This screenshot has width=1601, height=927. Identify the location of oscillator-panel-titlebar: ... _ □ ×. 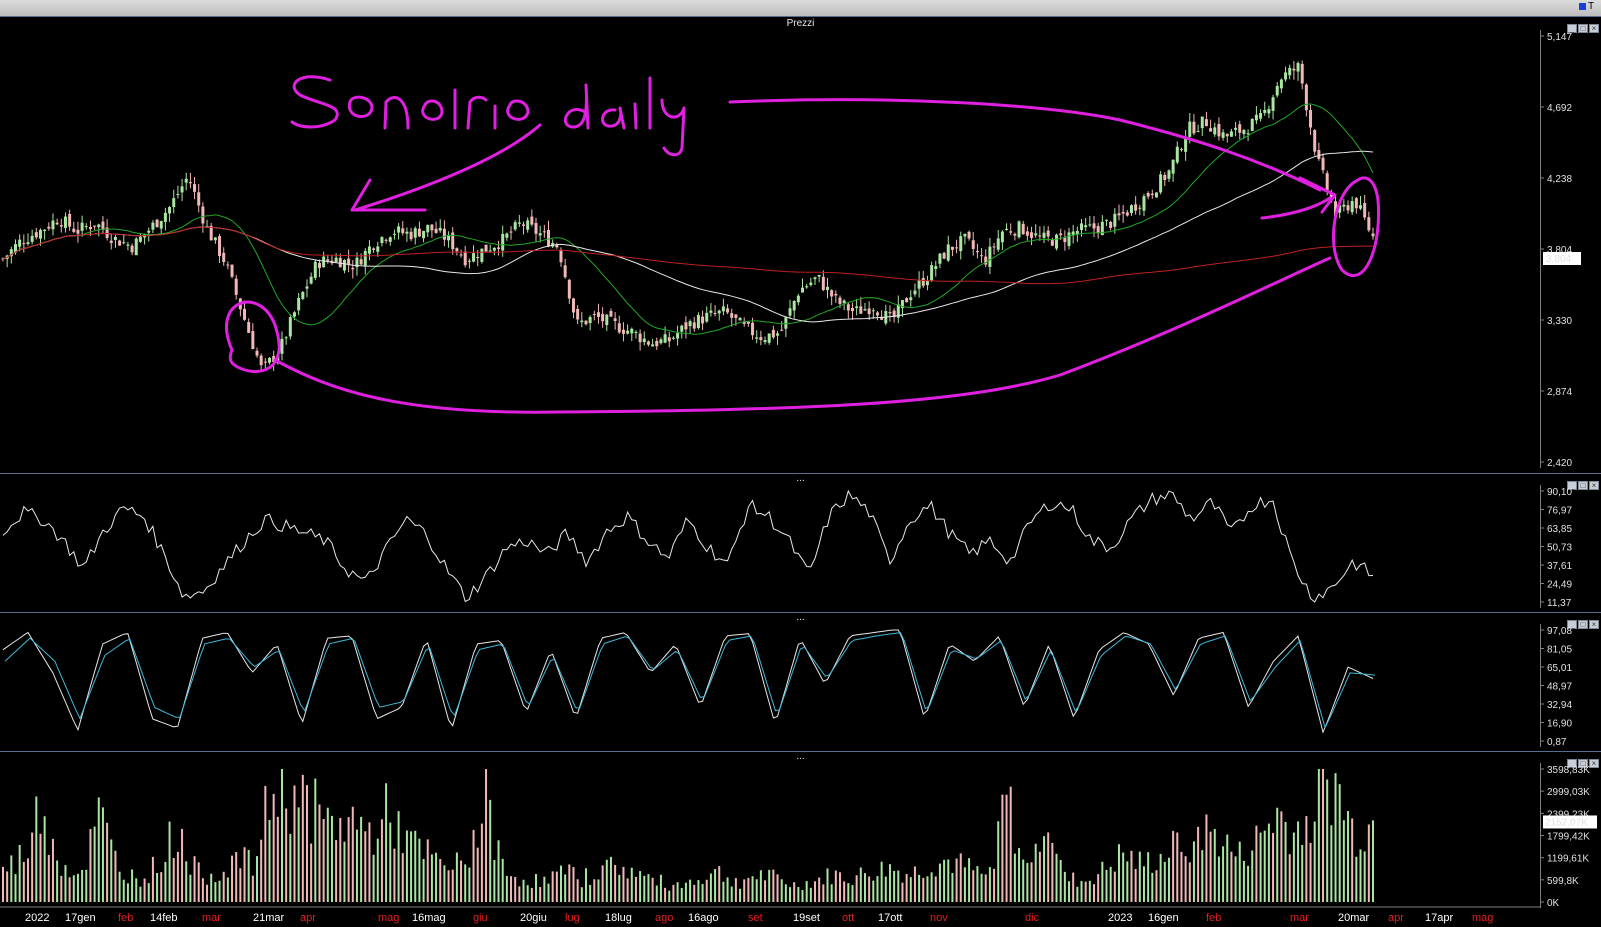
(800, 481).